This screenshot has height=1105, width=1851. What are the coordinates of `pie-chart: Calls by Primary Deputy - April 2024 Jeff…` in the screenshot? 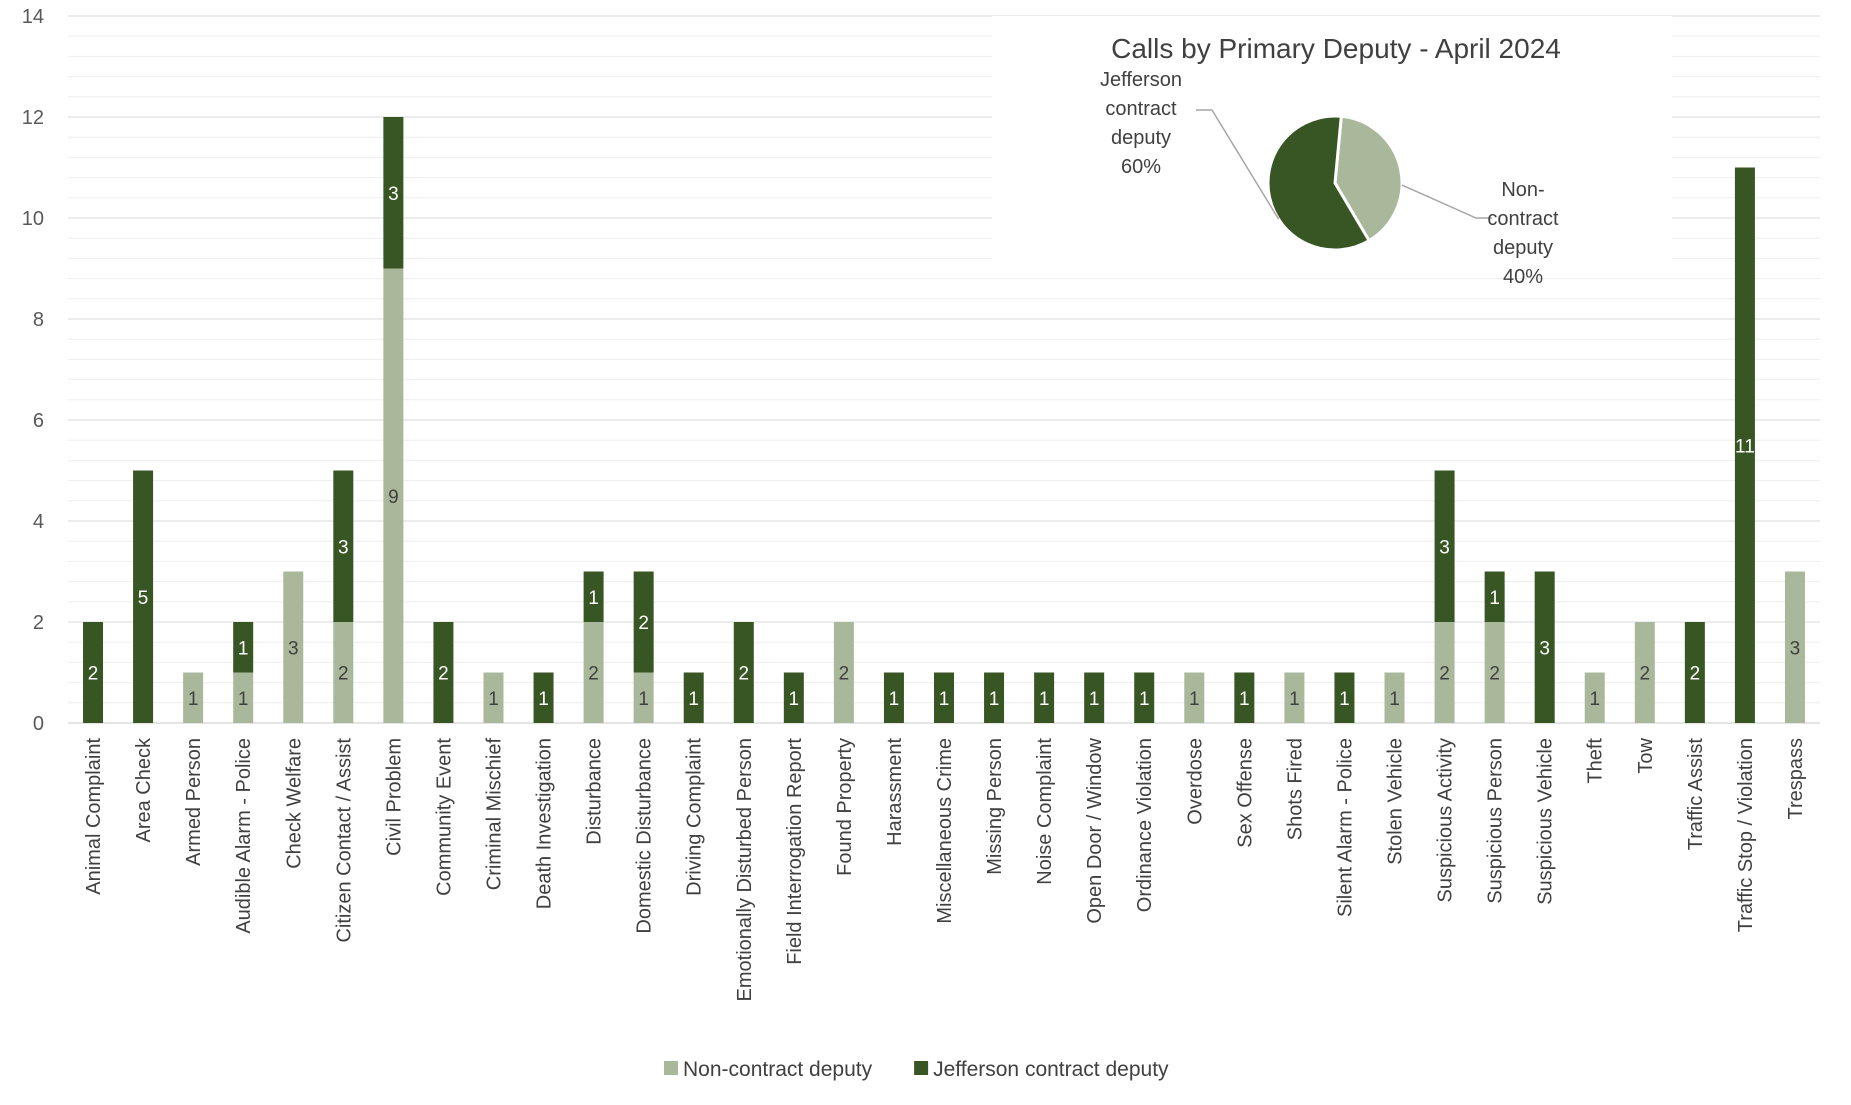 It's located at (1332, 152).